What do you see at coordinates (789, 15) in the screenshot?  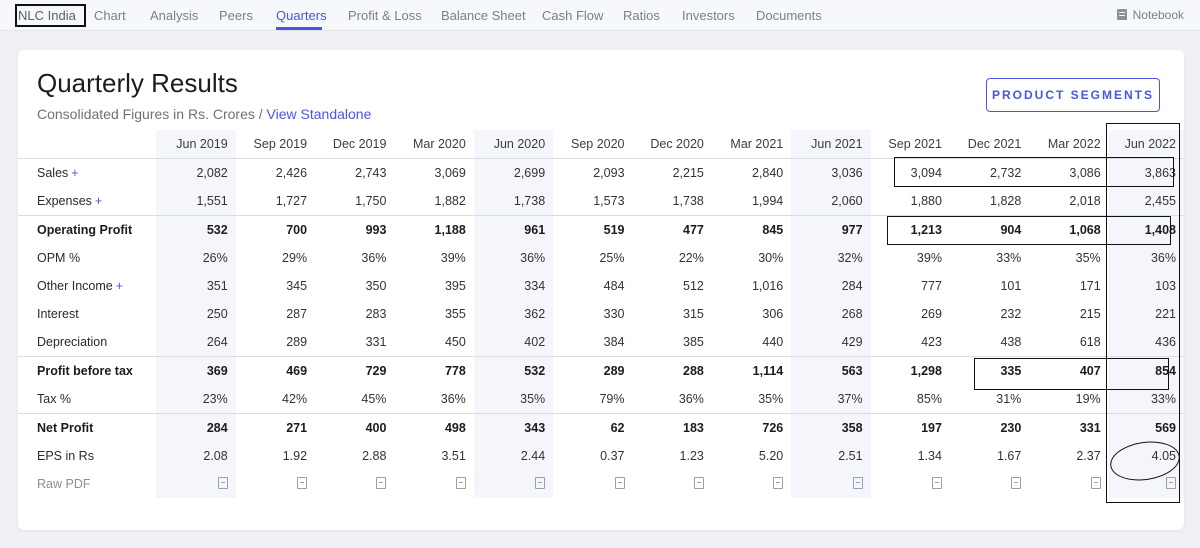 I see `nav-documents: Documents` at bounding box center [789, 15].